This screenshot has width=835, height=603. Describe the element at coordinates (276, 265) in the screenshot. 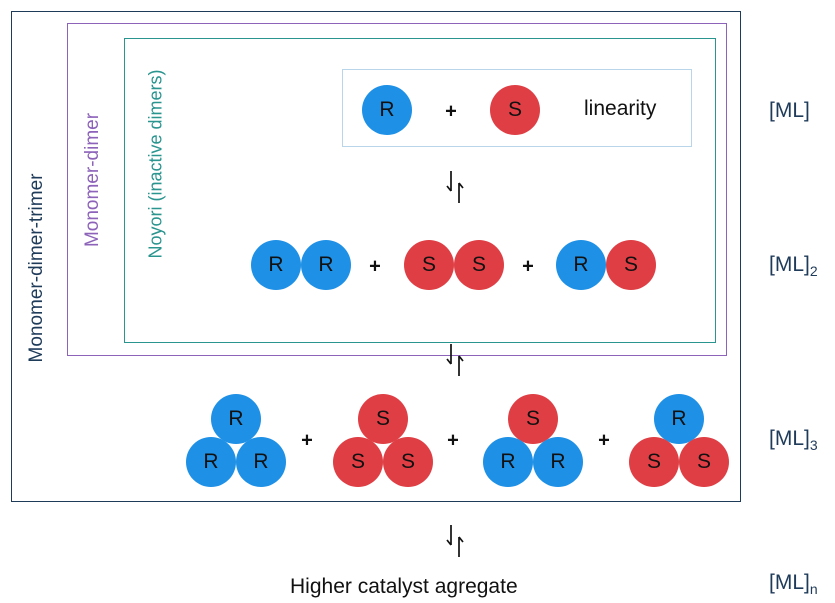

I see `dimer-rr-1: R` at that location.